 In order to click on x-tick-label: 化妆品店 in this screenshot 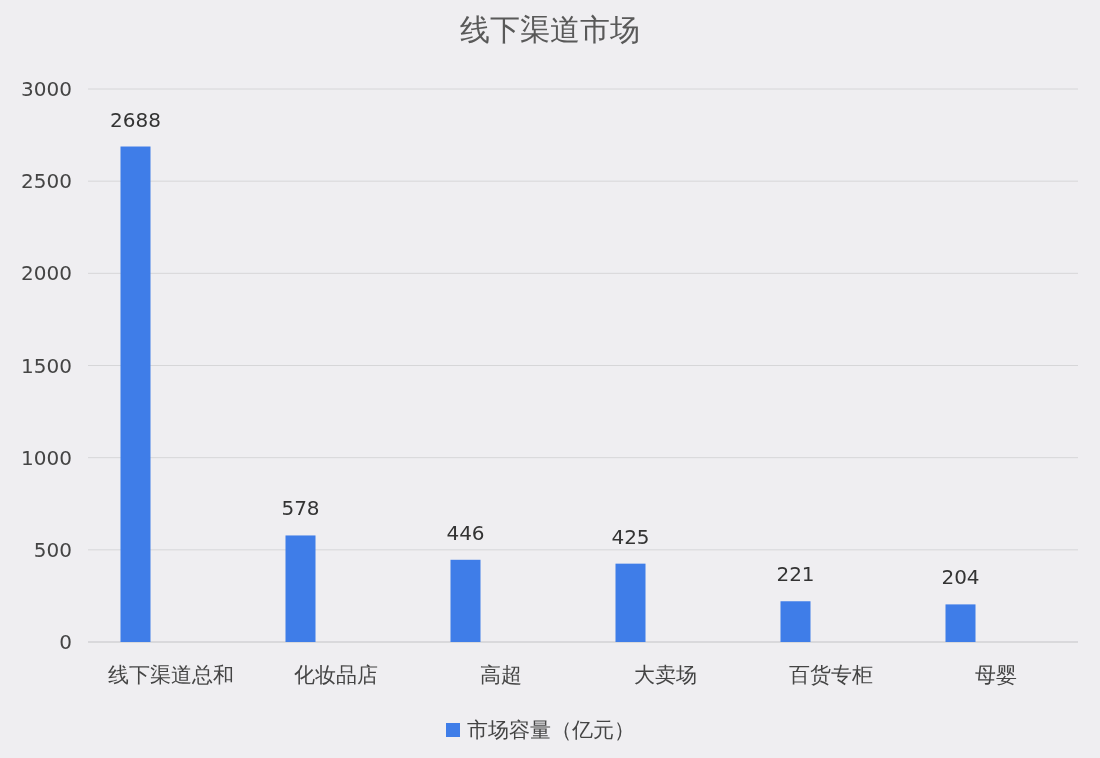, I will do `click(335, 675)`.